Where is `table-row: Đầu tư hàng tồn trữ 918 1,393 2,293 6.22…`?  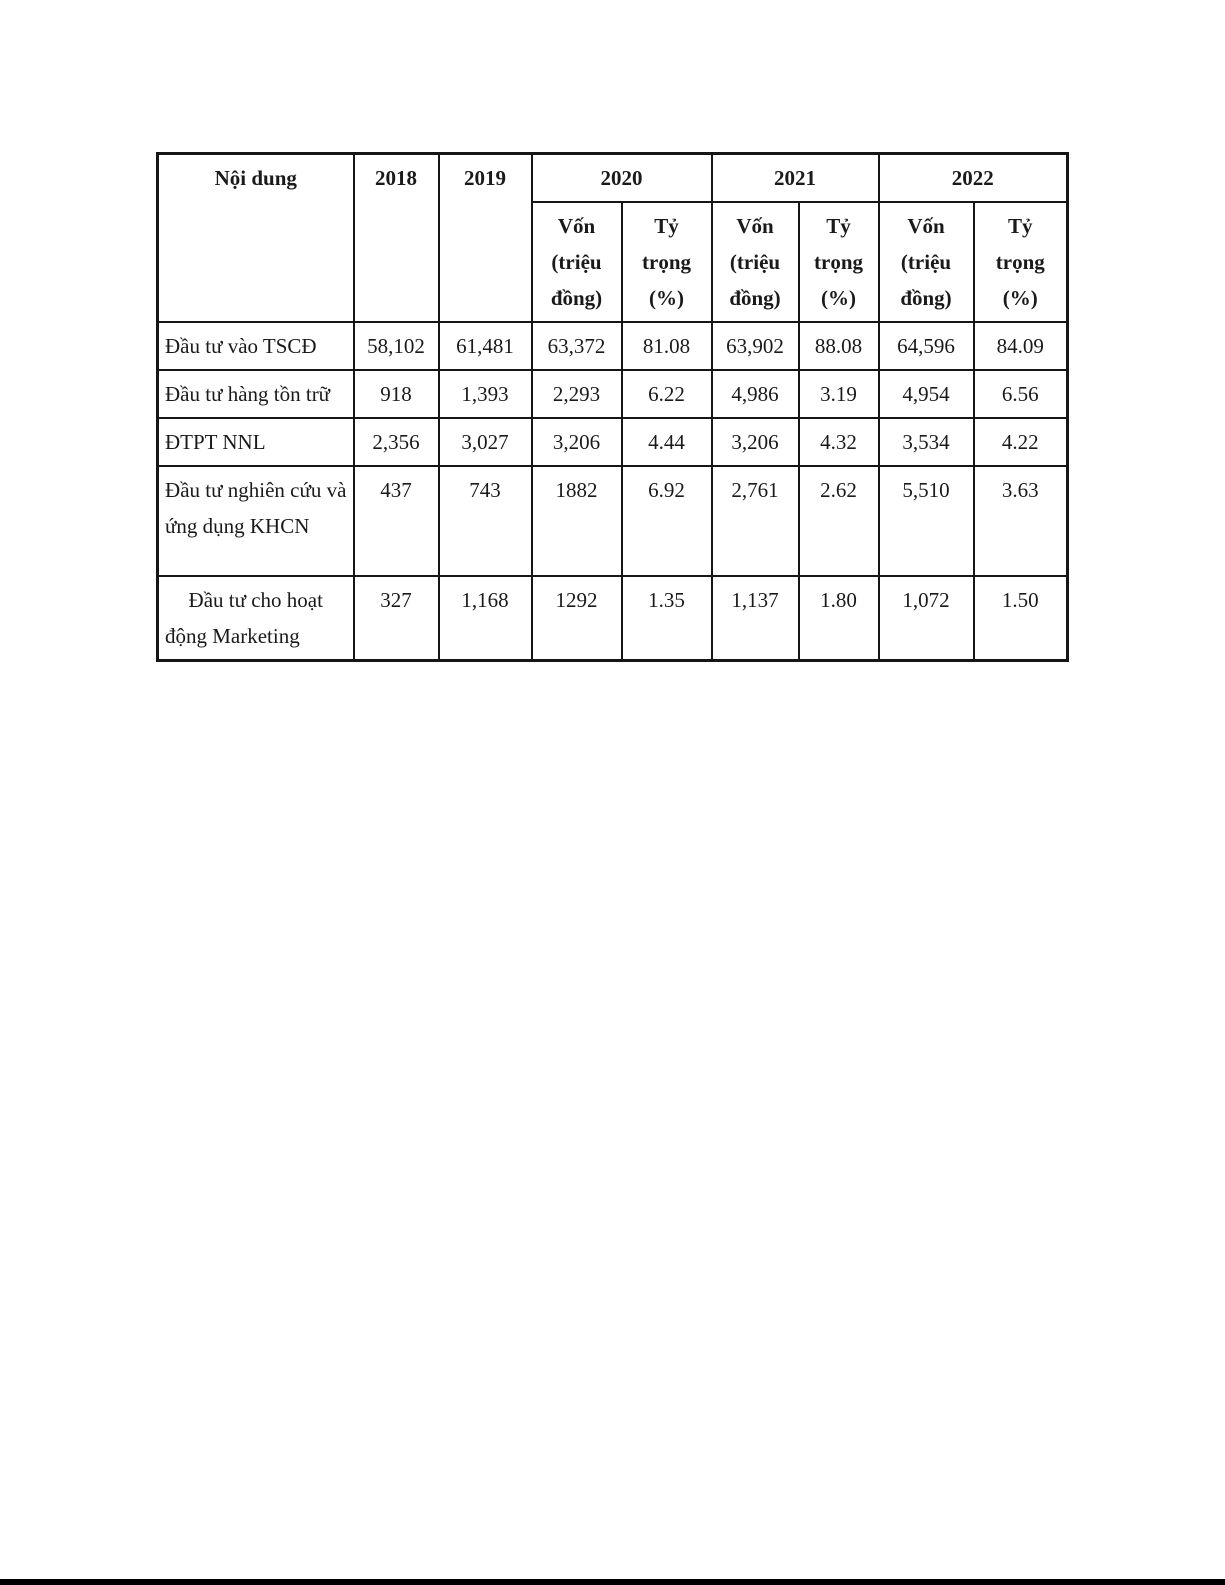
table-row: Đầu tư hàng tồn trữ 918 1,393 2,293 6.22… is located at coordinates (612, 394).